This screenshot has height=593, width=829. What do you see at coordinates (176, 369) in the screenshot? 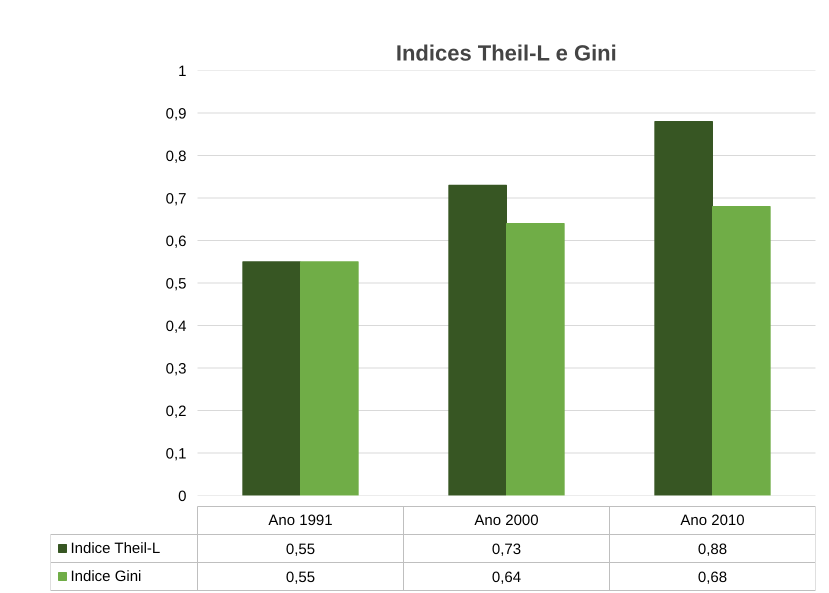
I see `y-tick-label: 0,3` at bounding box center [176, 369].